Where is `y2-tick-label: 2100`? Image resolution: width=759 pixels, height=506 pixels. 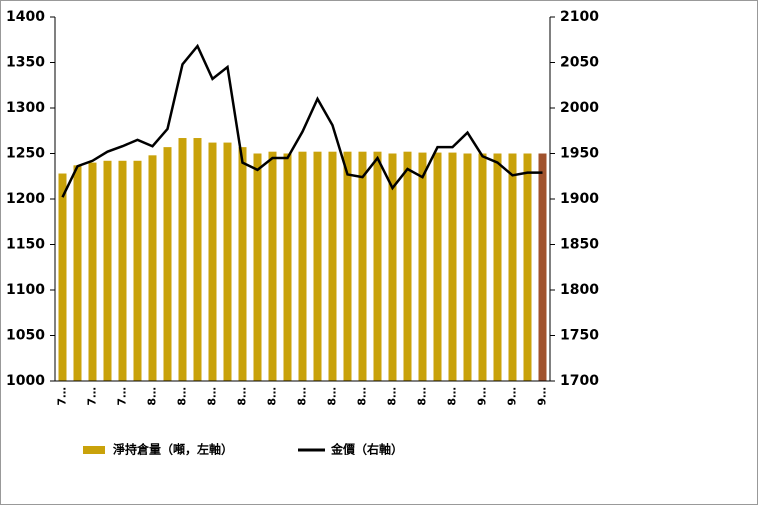
y2-tick-label: 2100 is located at coordinates (579, 17).